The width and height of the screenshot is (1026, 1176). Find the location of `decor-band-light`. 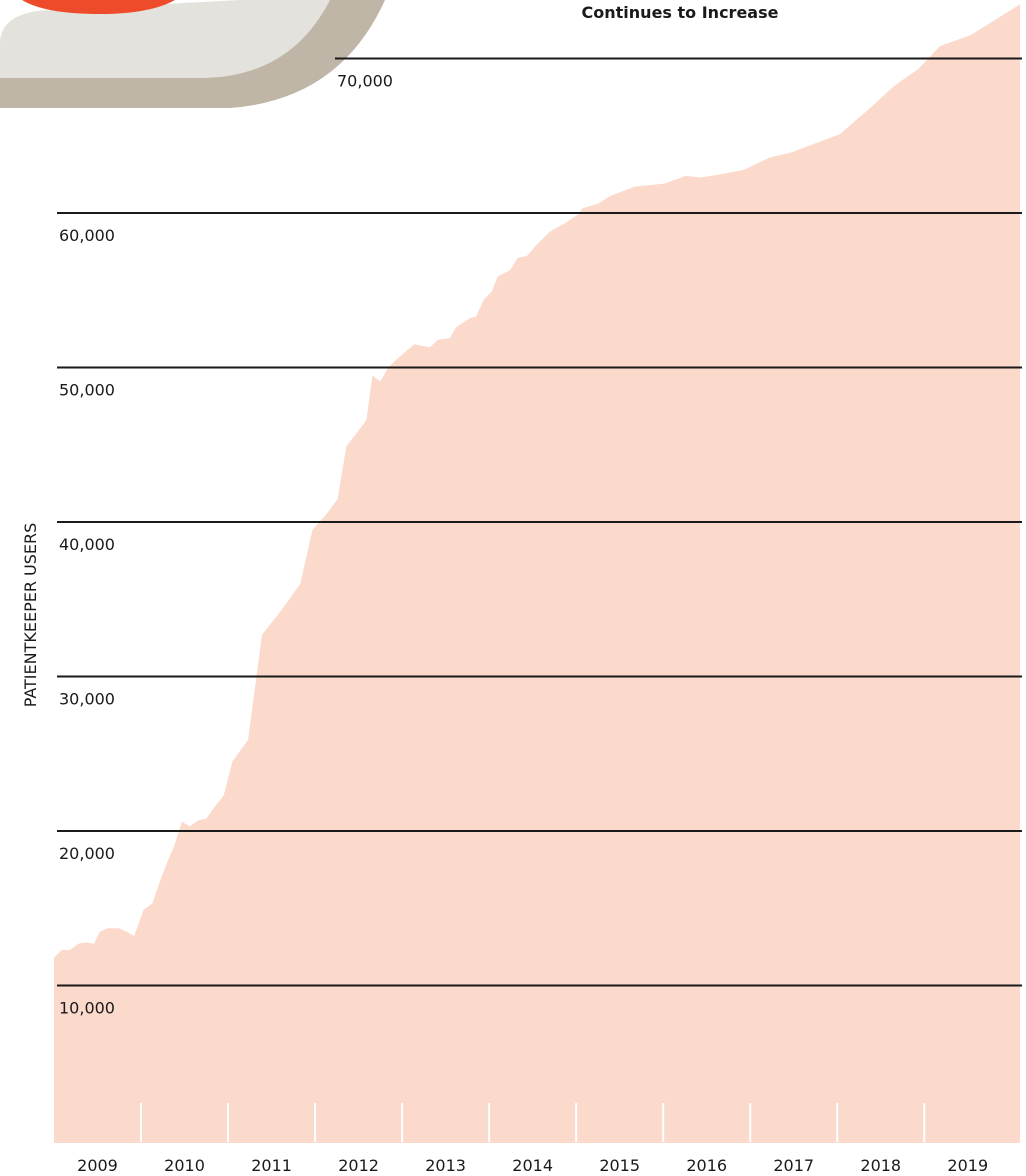

decor-band-light is located at coordinates (165, 39).